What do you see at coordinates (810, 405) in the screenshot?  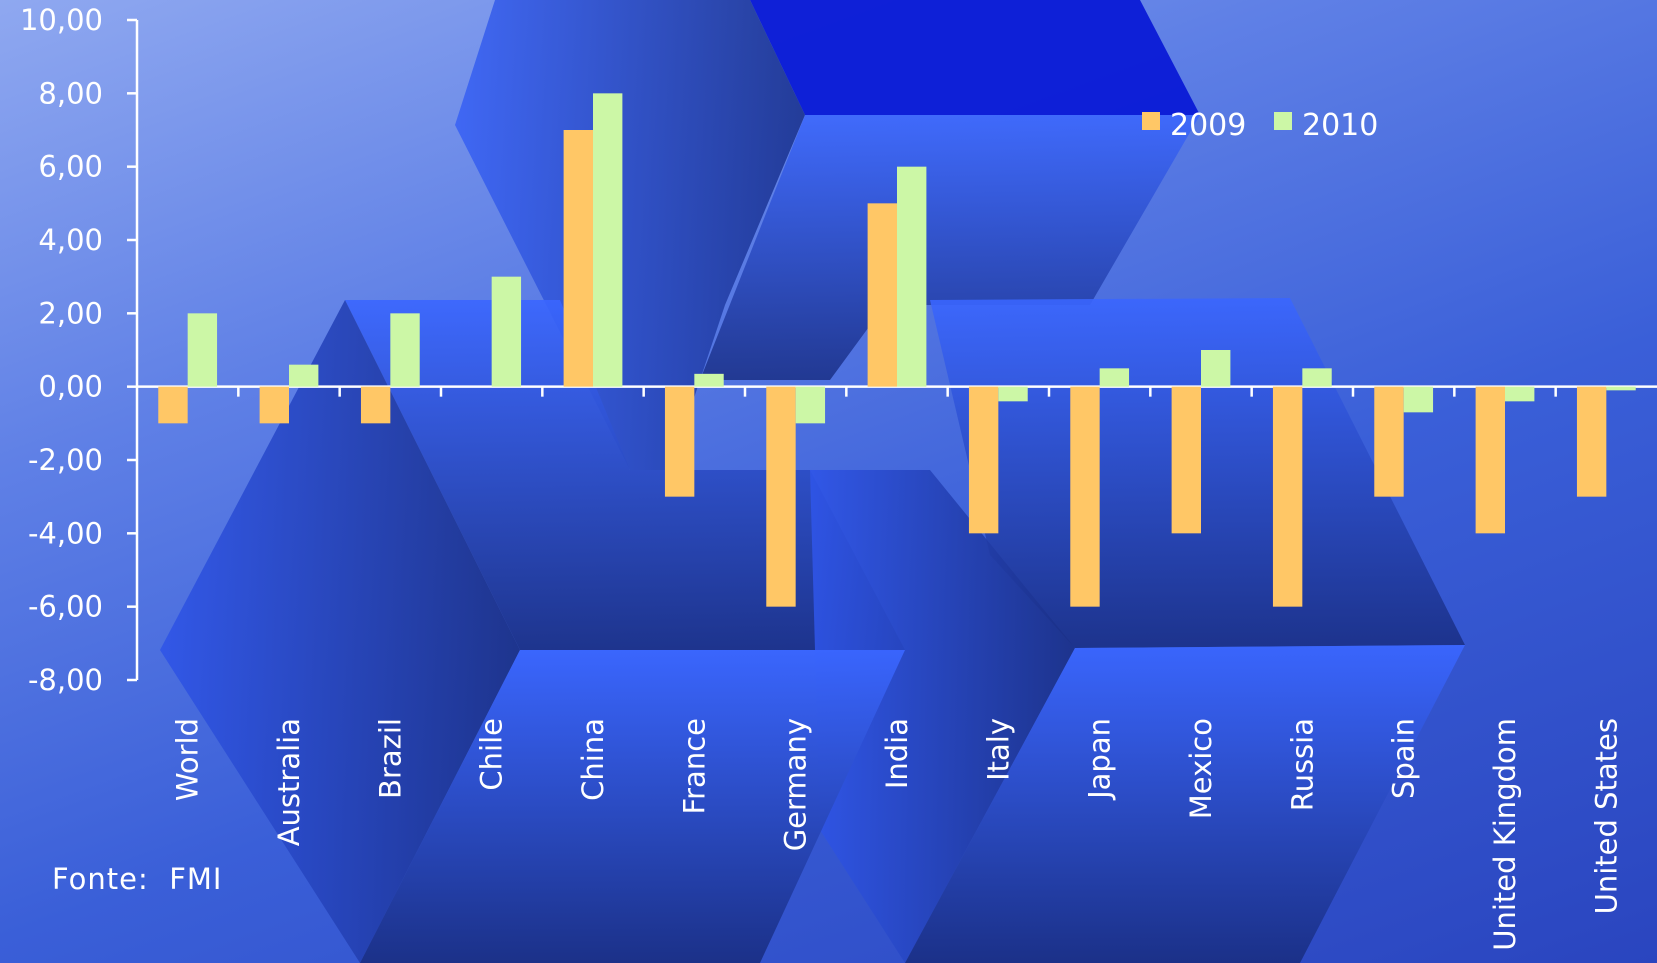 I see `bar-2010-germany` at bounding box center [810, 405].